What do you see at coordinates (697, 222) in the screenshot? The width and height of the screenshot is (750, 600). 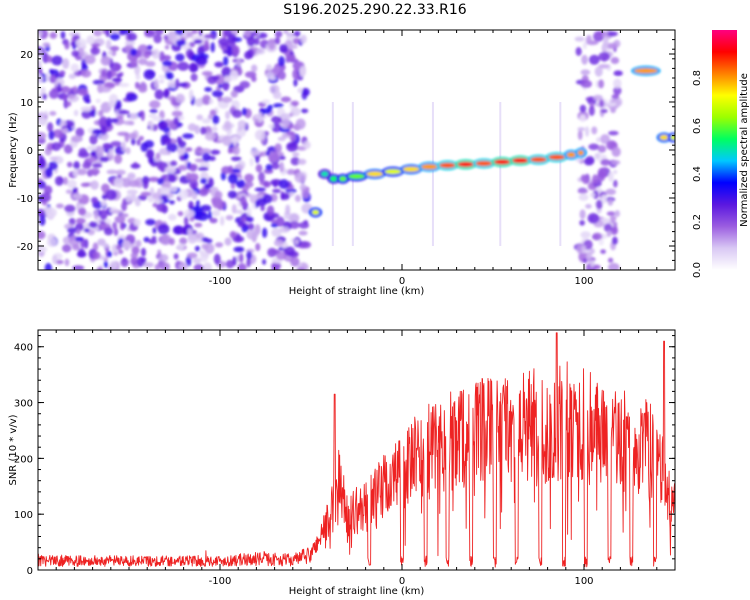 I see `colorbar-tick-label: 0.2` at bounding box center [697, 222].